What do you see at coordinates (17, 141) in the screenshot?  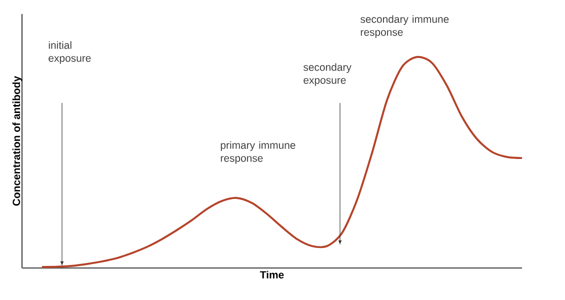 I see `y-axis-title: Concentration of antibody` at bounding box center [17, 141].